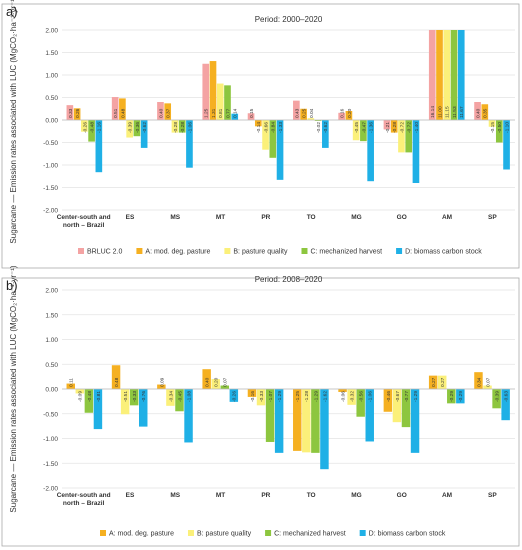  I want to click on bar-value-label: -1.28, so click(307, 396).